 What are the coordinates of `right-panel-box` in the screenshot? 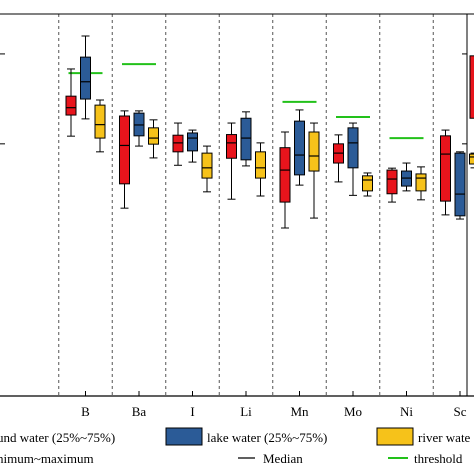 It's located at (471, 87).